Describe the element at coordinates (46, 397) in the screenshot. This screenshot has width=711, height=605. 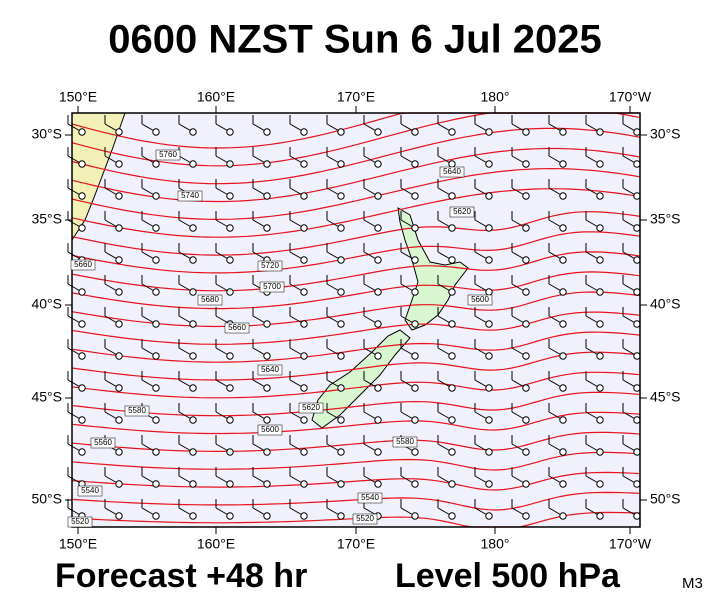
I see `lat-label-left: 45°S` at that location.